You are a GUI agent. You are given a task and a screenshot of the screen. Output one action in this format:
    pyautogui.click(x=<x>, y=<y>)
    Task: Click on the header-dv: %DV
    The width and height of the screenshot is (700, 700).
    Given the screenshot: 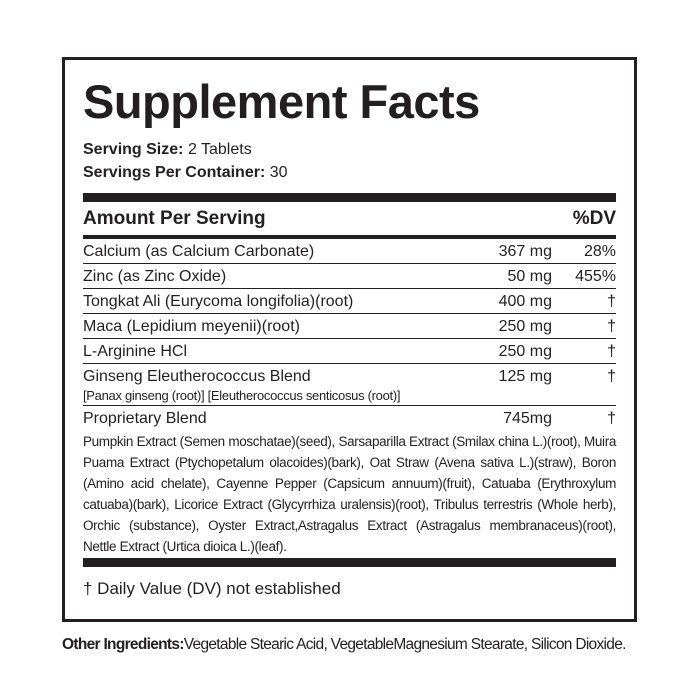 What is the action you would take?
    pyautogui.click(x=594, y=218)
    